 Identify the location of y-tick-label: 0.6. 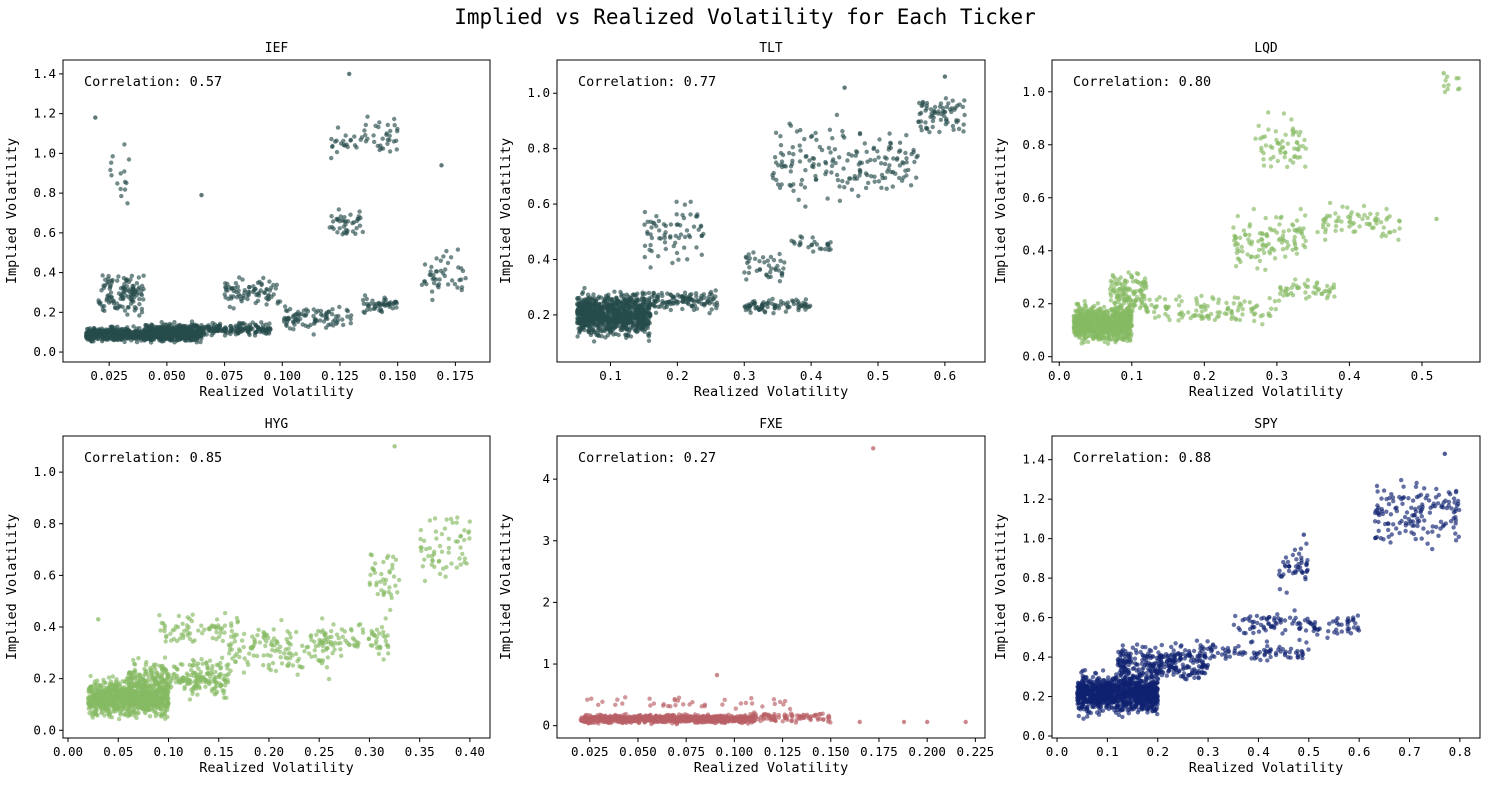
(44, 232).